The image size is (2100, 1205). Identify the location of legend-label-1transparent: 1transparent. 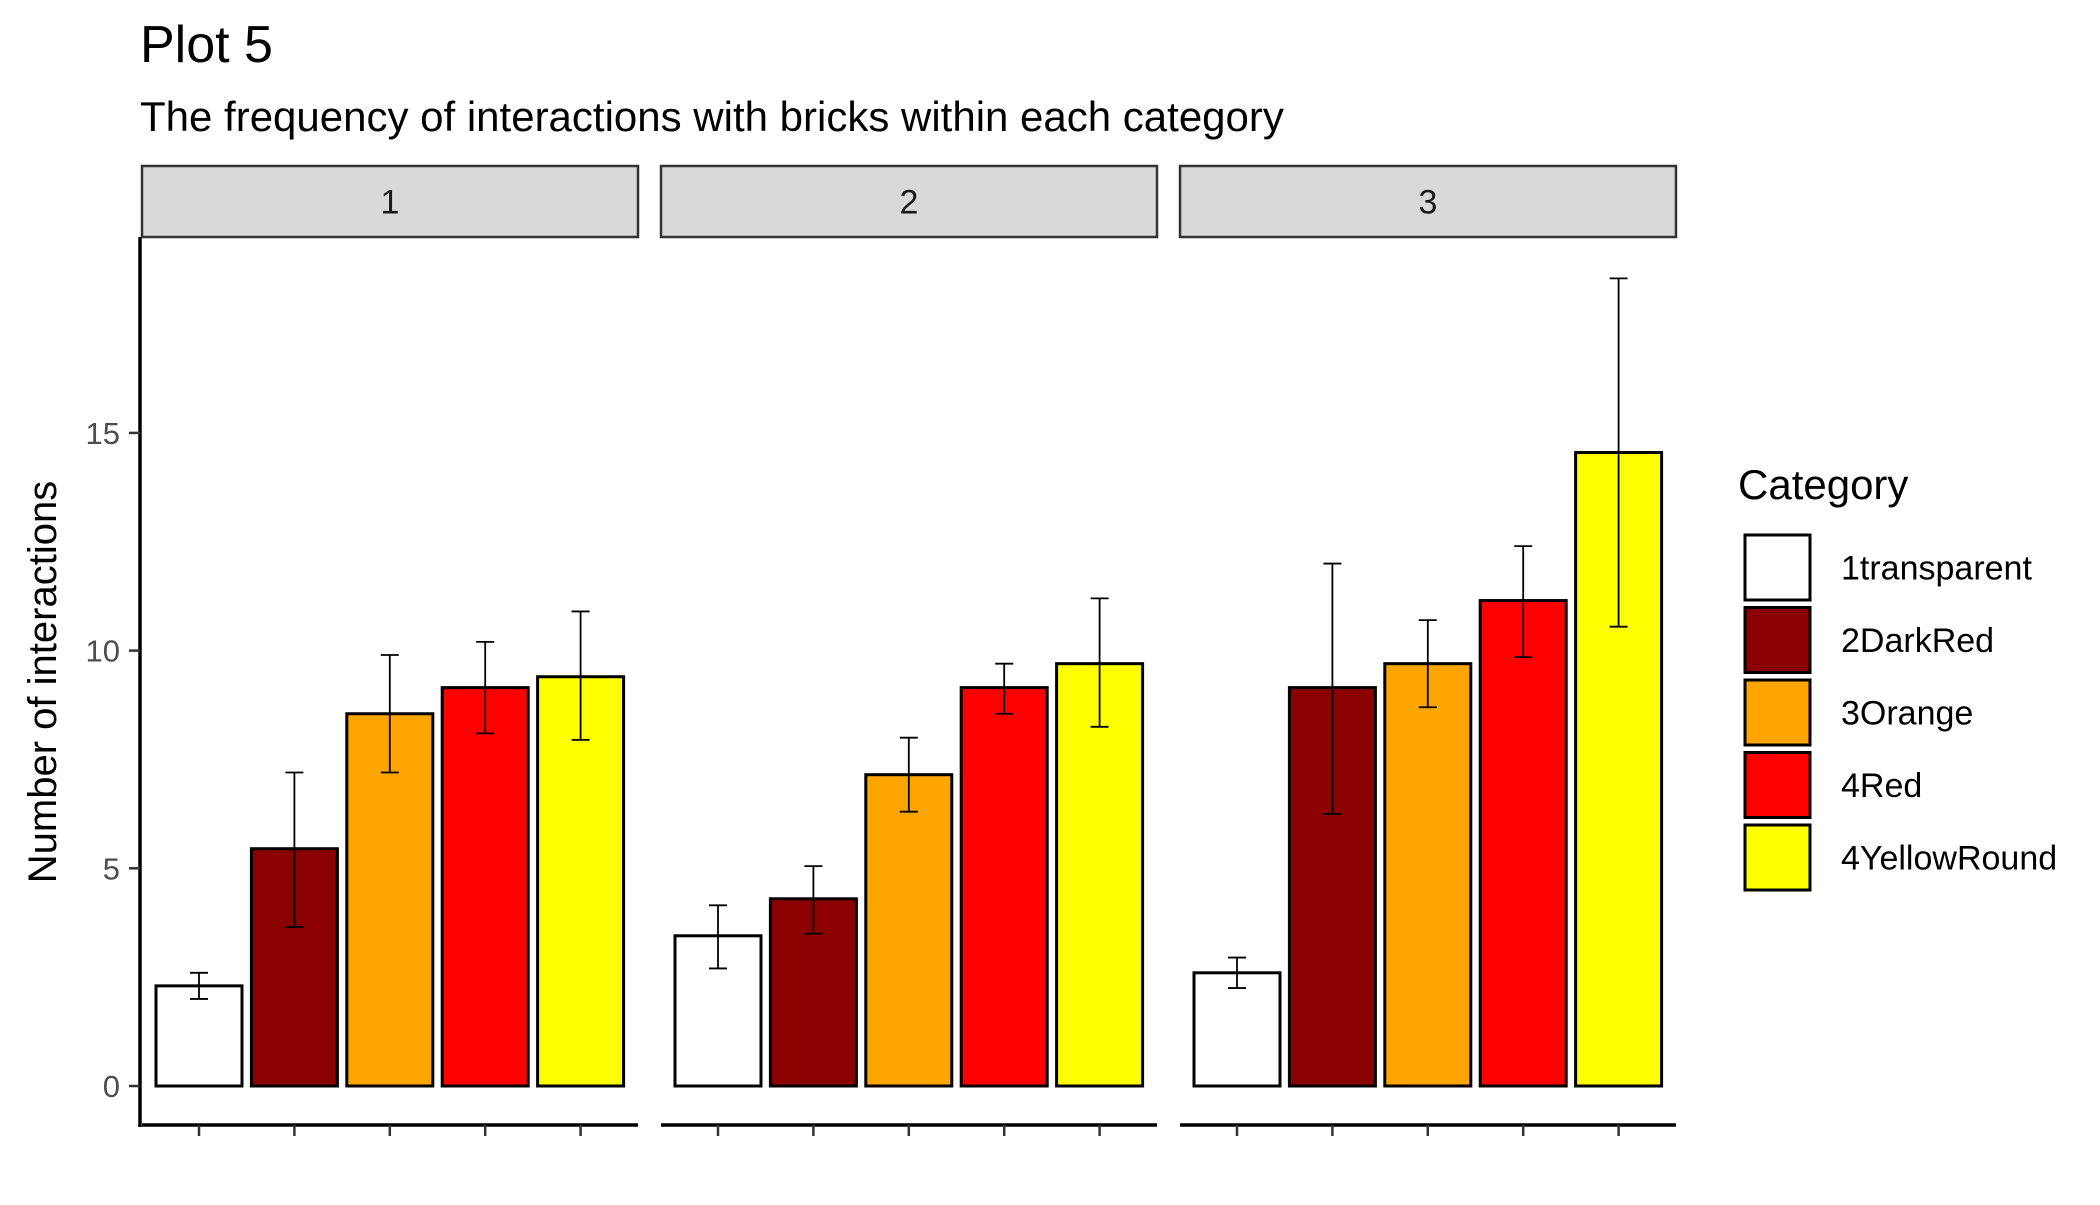
(1936, 569).